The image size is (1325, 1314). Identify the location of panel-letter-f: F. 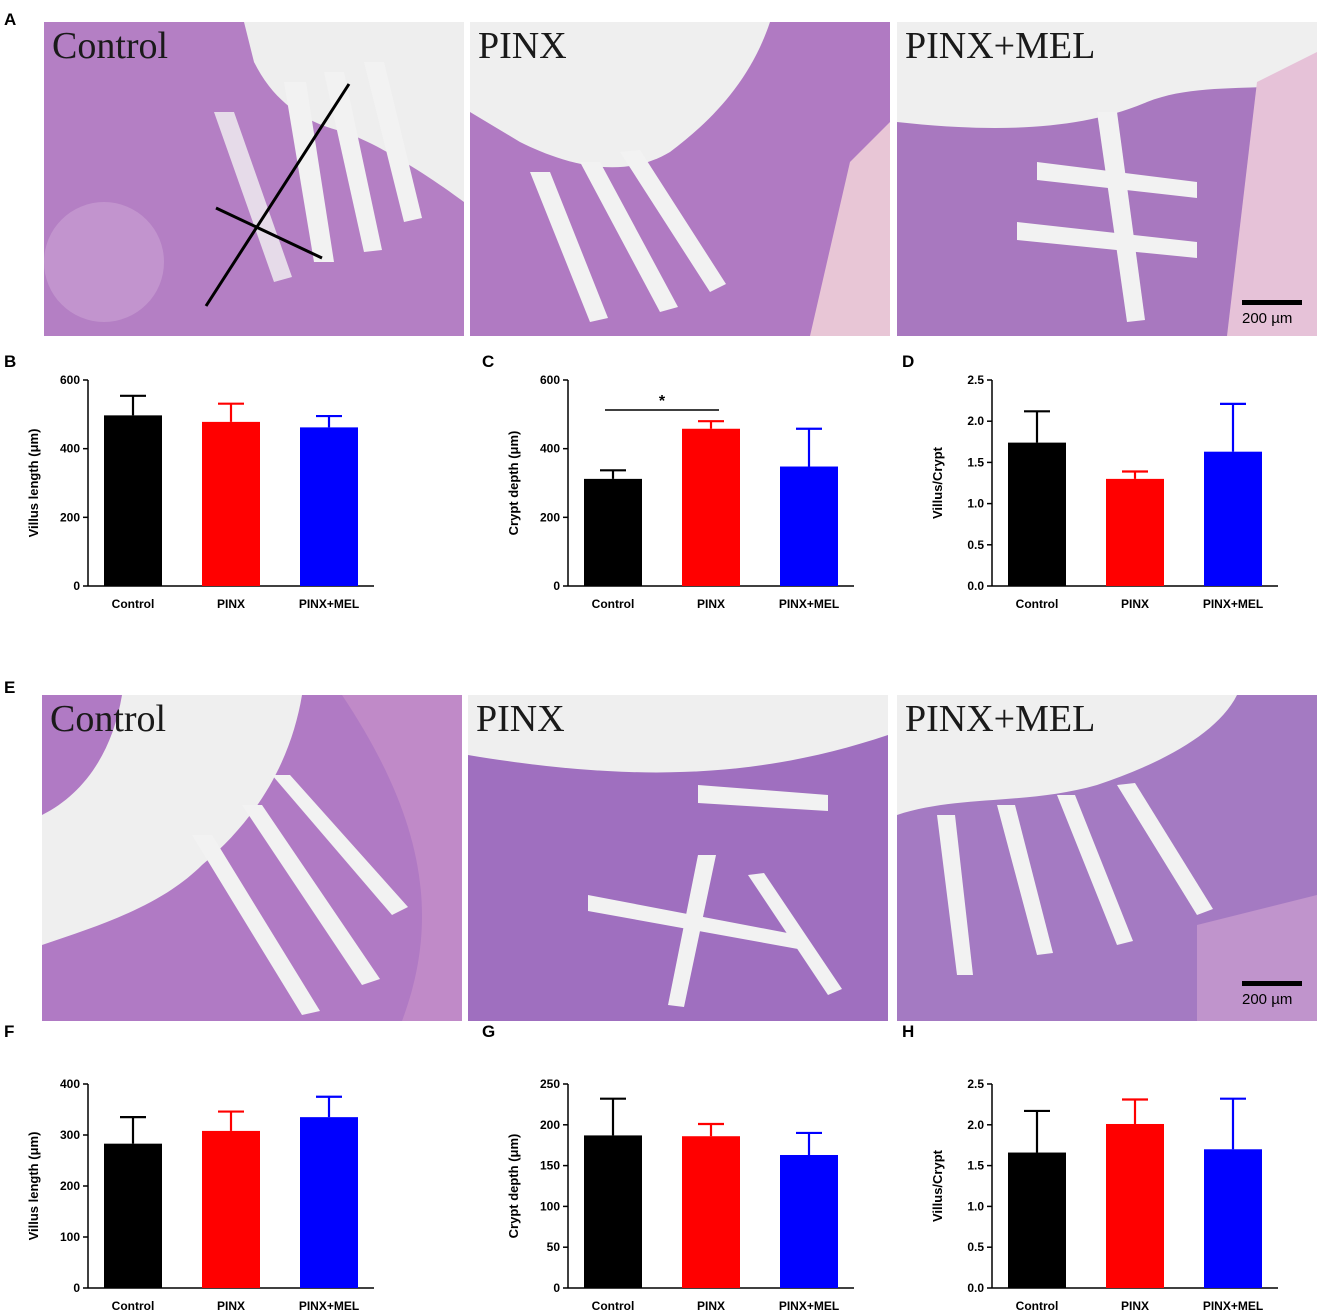
(9, 1031).